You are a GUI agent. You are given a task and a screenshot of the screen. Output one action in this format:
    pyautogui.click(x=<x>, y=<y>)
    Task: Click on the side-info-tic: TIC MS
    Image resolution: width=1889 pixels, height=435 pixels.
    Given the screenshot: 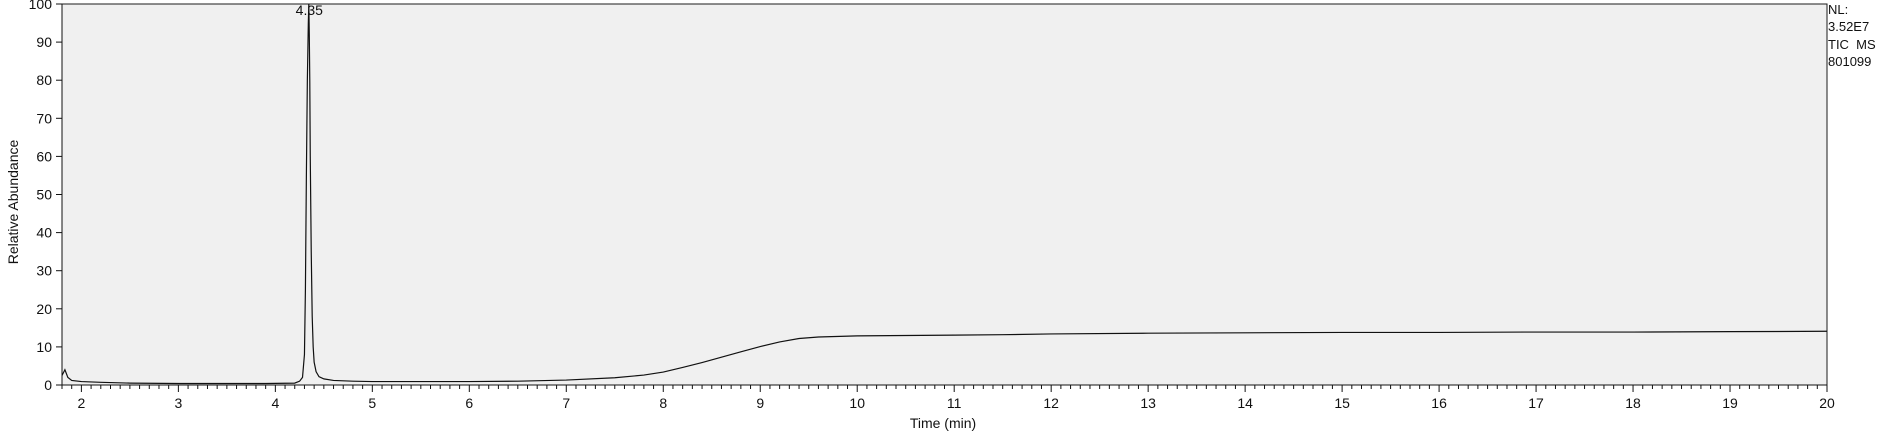 What is the action you would take?
    pyautogui.click(x=1852, y=44)
    